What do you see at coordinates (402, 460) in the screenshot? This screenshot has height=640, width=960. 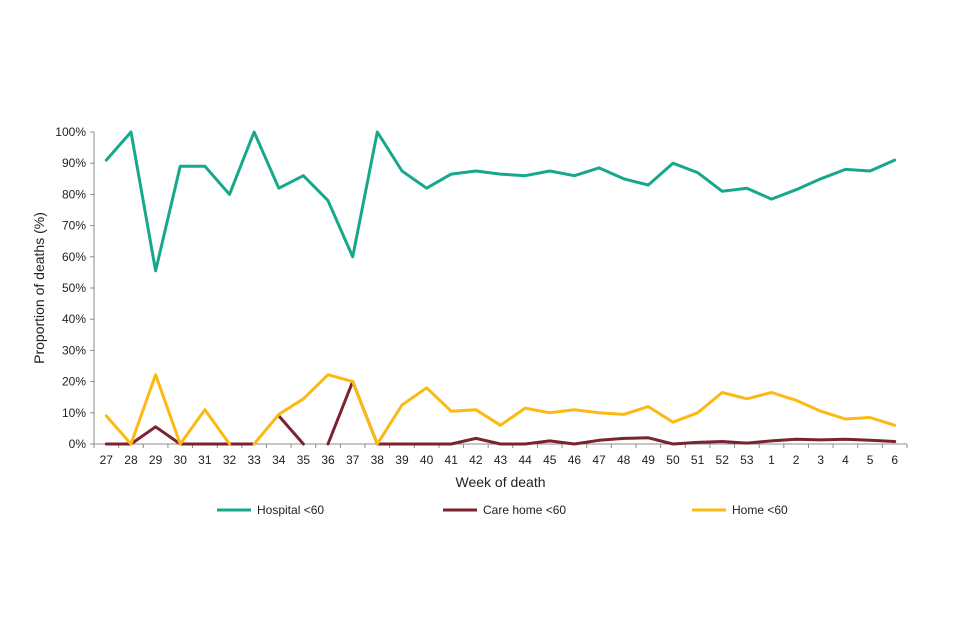 I see `x-tick-label: 39` at bounding box center [402, 460].